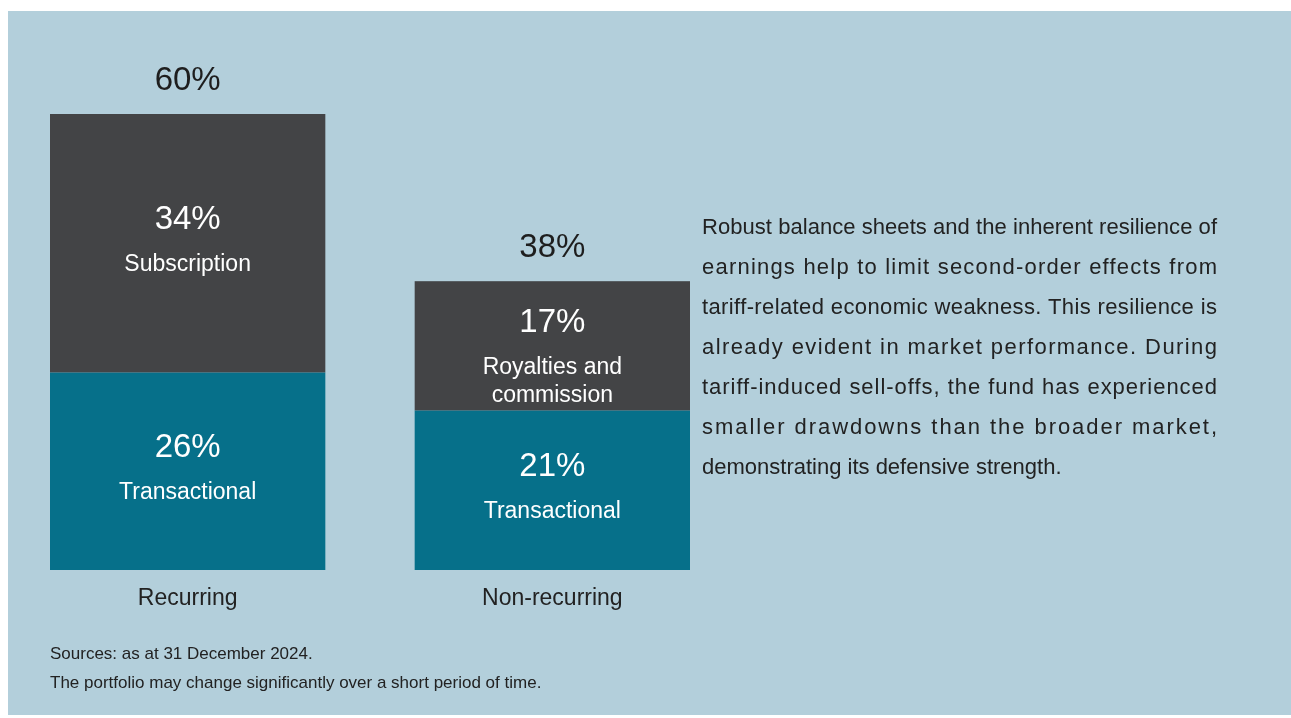  Describe the element at coordinates (187, 218) in the screenshot. I see `data-label: 34%` at that location.